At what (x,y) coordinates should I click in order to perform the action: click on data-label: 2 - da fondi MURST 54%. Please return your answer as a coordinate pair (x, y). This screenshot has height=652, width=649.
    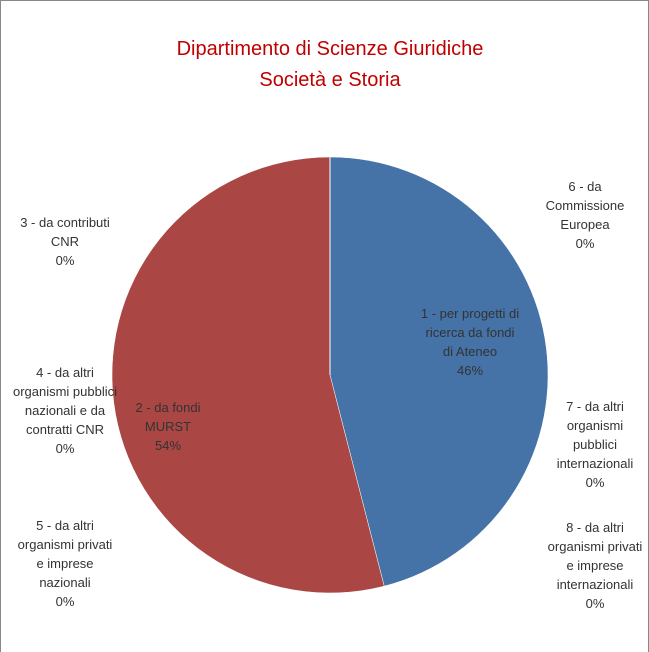
    Looking at the image, I should click on (168, 426).